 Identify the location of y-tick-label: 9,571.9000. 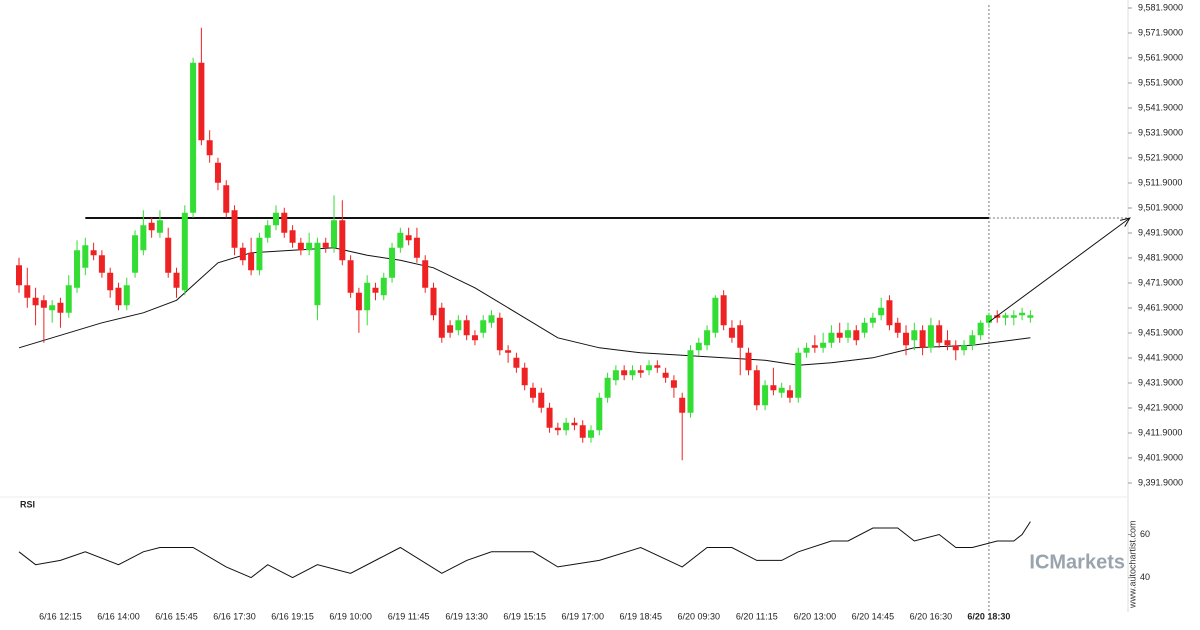
(1160, 32).